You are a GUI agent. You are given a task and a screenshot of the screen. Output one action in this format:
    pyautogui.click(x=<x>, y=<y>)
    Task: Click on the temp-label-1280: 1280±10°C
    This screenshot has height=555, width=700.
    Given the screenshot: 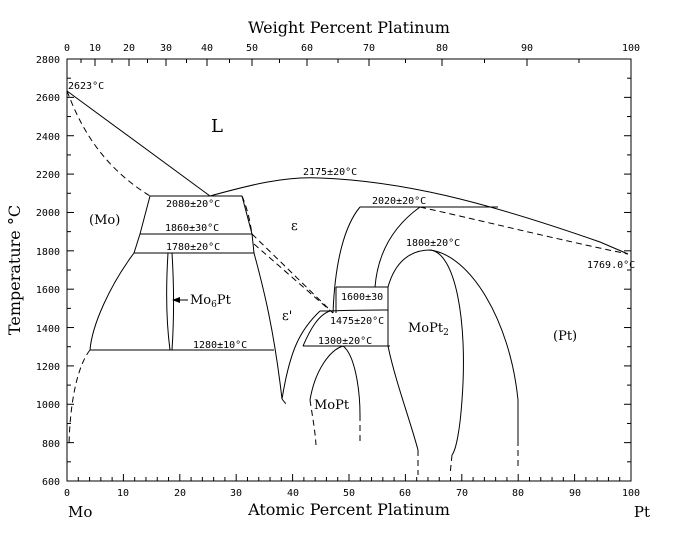 What is the action you would take?
    pyautogui.click(x=220, y=345)
    